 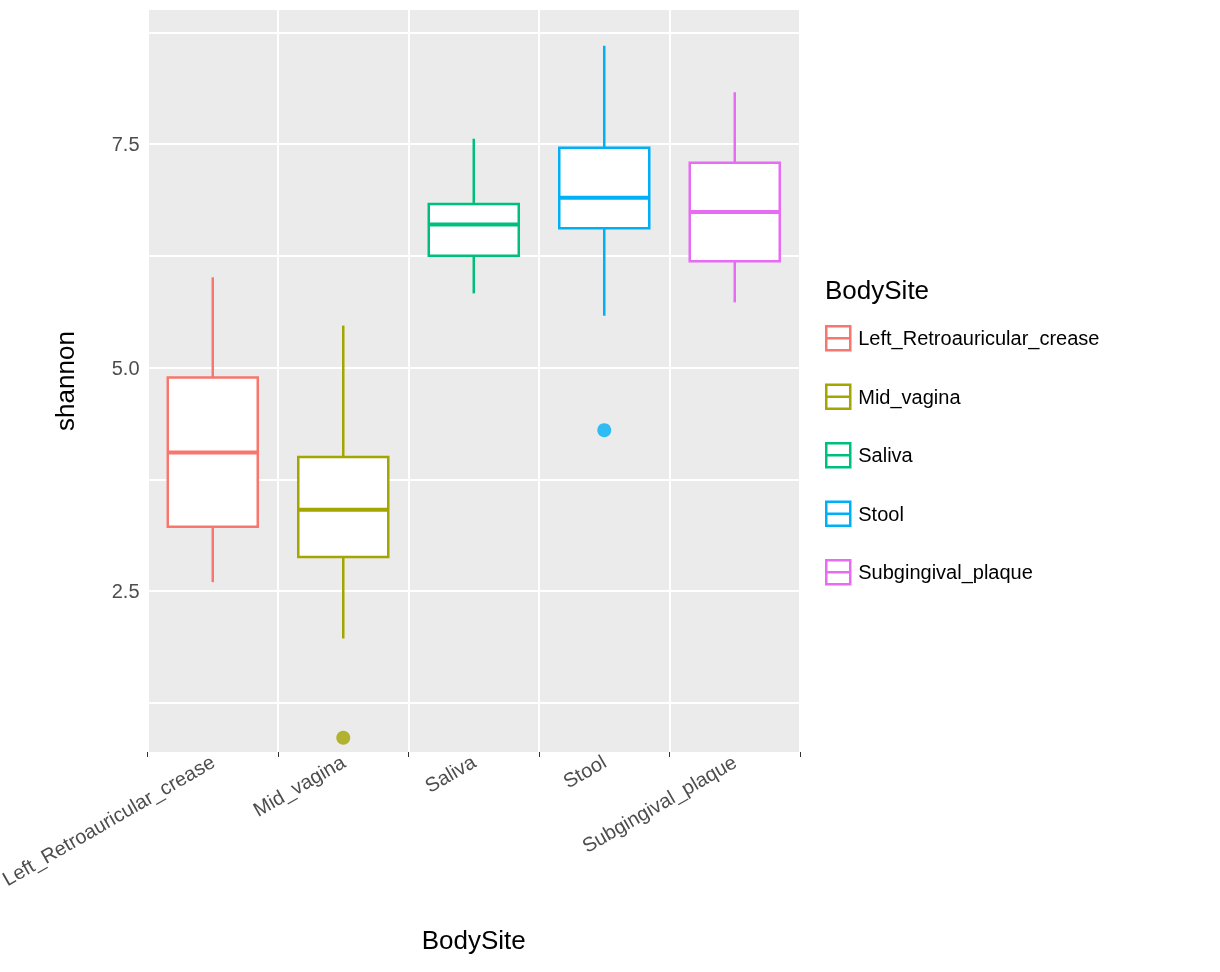 What do you see at coordinates (125, 591) in the screenshot?
I see `y-tick-label: 2.5` at bounding box center [125, 591].